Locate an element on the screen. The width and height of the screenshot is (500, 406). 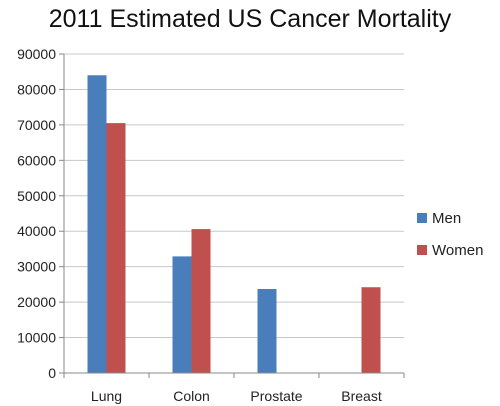
chart-title: 2011 Estimated US Cancer Mortality is located at coordinates (250, 19).